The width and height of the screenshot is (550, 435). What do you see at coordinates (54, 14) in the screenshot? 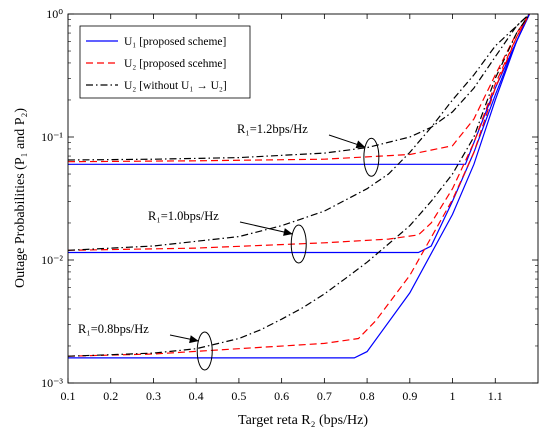
I see `y-tick-label: 10⁰` at bounding box center [54, 14].